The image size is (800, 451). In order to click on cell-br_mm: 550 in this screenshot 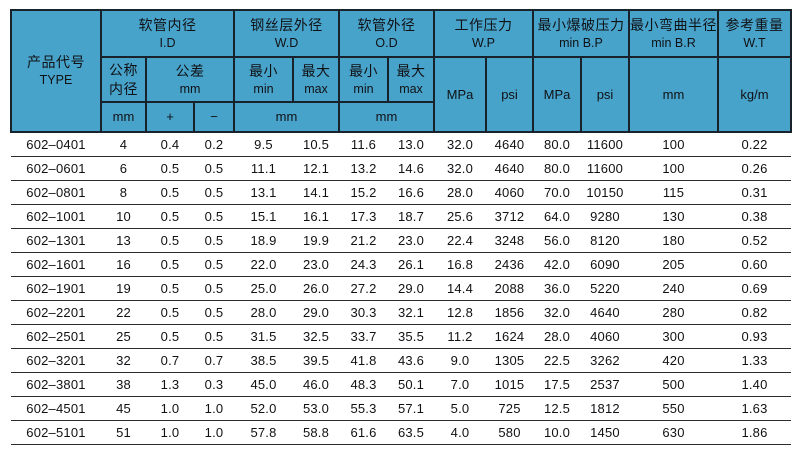, I will do `click(673, 408)`.